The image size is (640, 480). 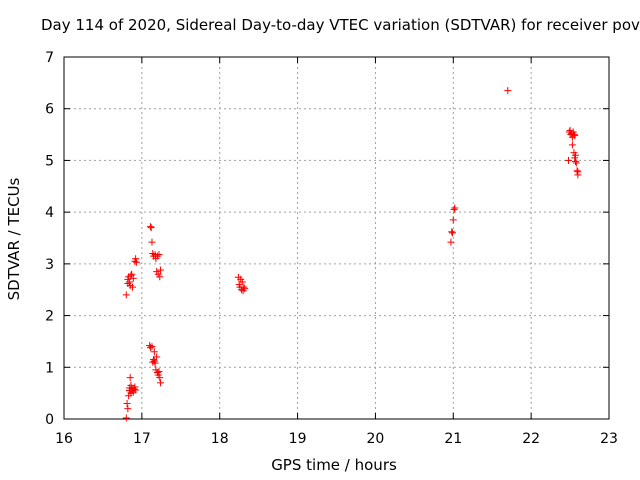 What do you see at coordinates (334, 465) in the screenshot?
I see `x-axis-label: GPS time / hours` at bounding box center [334, 465].